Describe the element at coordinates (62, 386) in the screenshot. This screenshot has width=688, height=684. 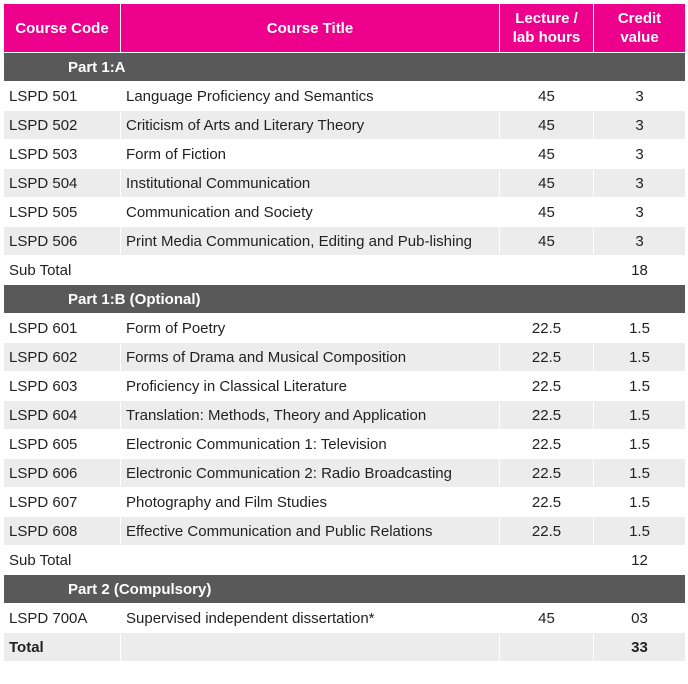
I see `course-code: LSPD 603` at that location.